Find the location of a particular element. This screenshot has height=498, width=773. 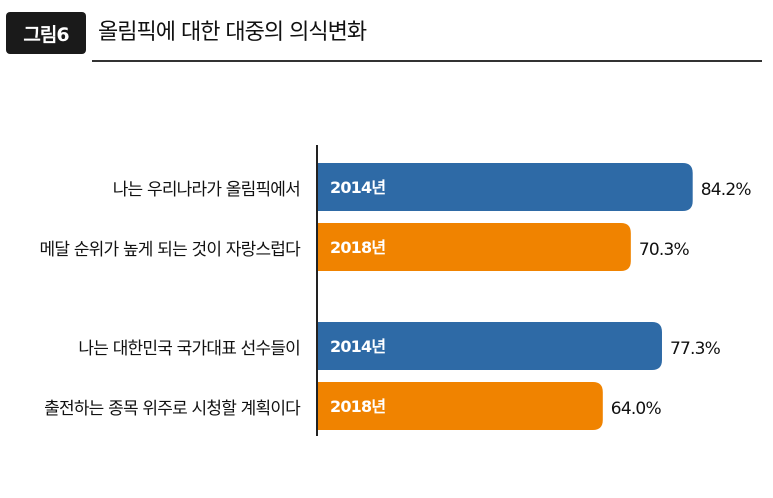

category-label: 나는 우리나라가 올림픽에서 is located at coordinates (206, 190).